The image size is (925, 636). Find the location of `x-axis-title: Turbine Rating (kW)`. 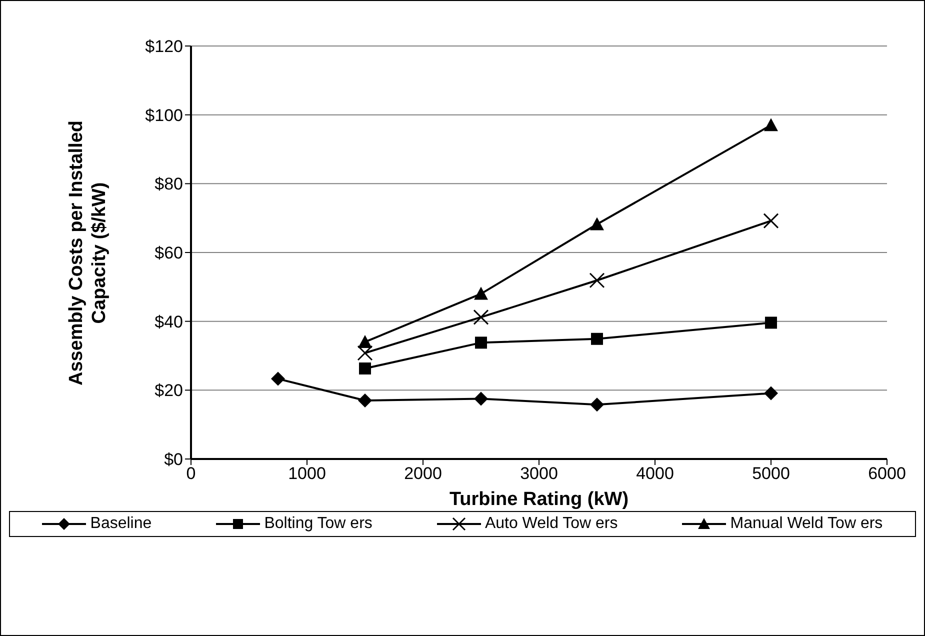

x-axis-title: Turbine Rating (kW) is located at coordinates (539, 499).